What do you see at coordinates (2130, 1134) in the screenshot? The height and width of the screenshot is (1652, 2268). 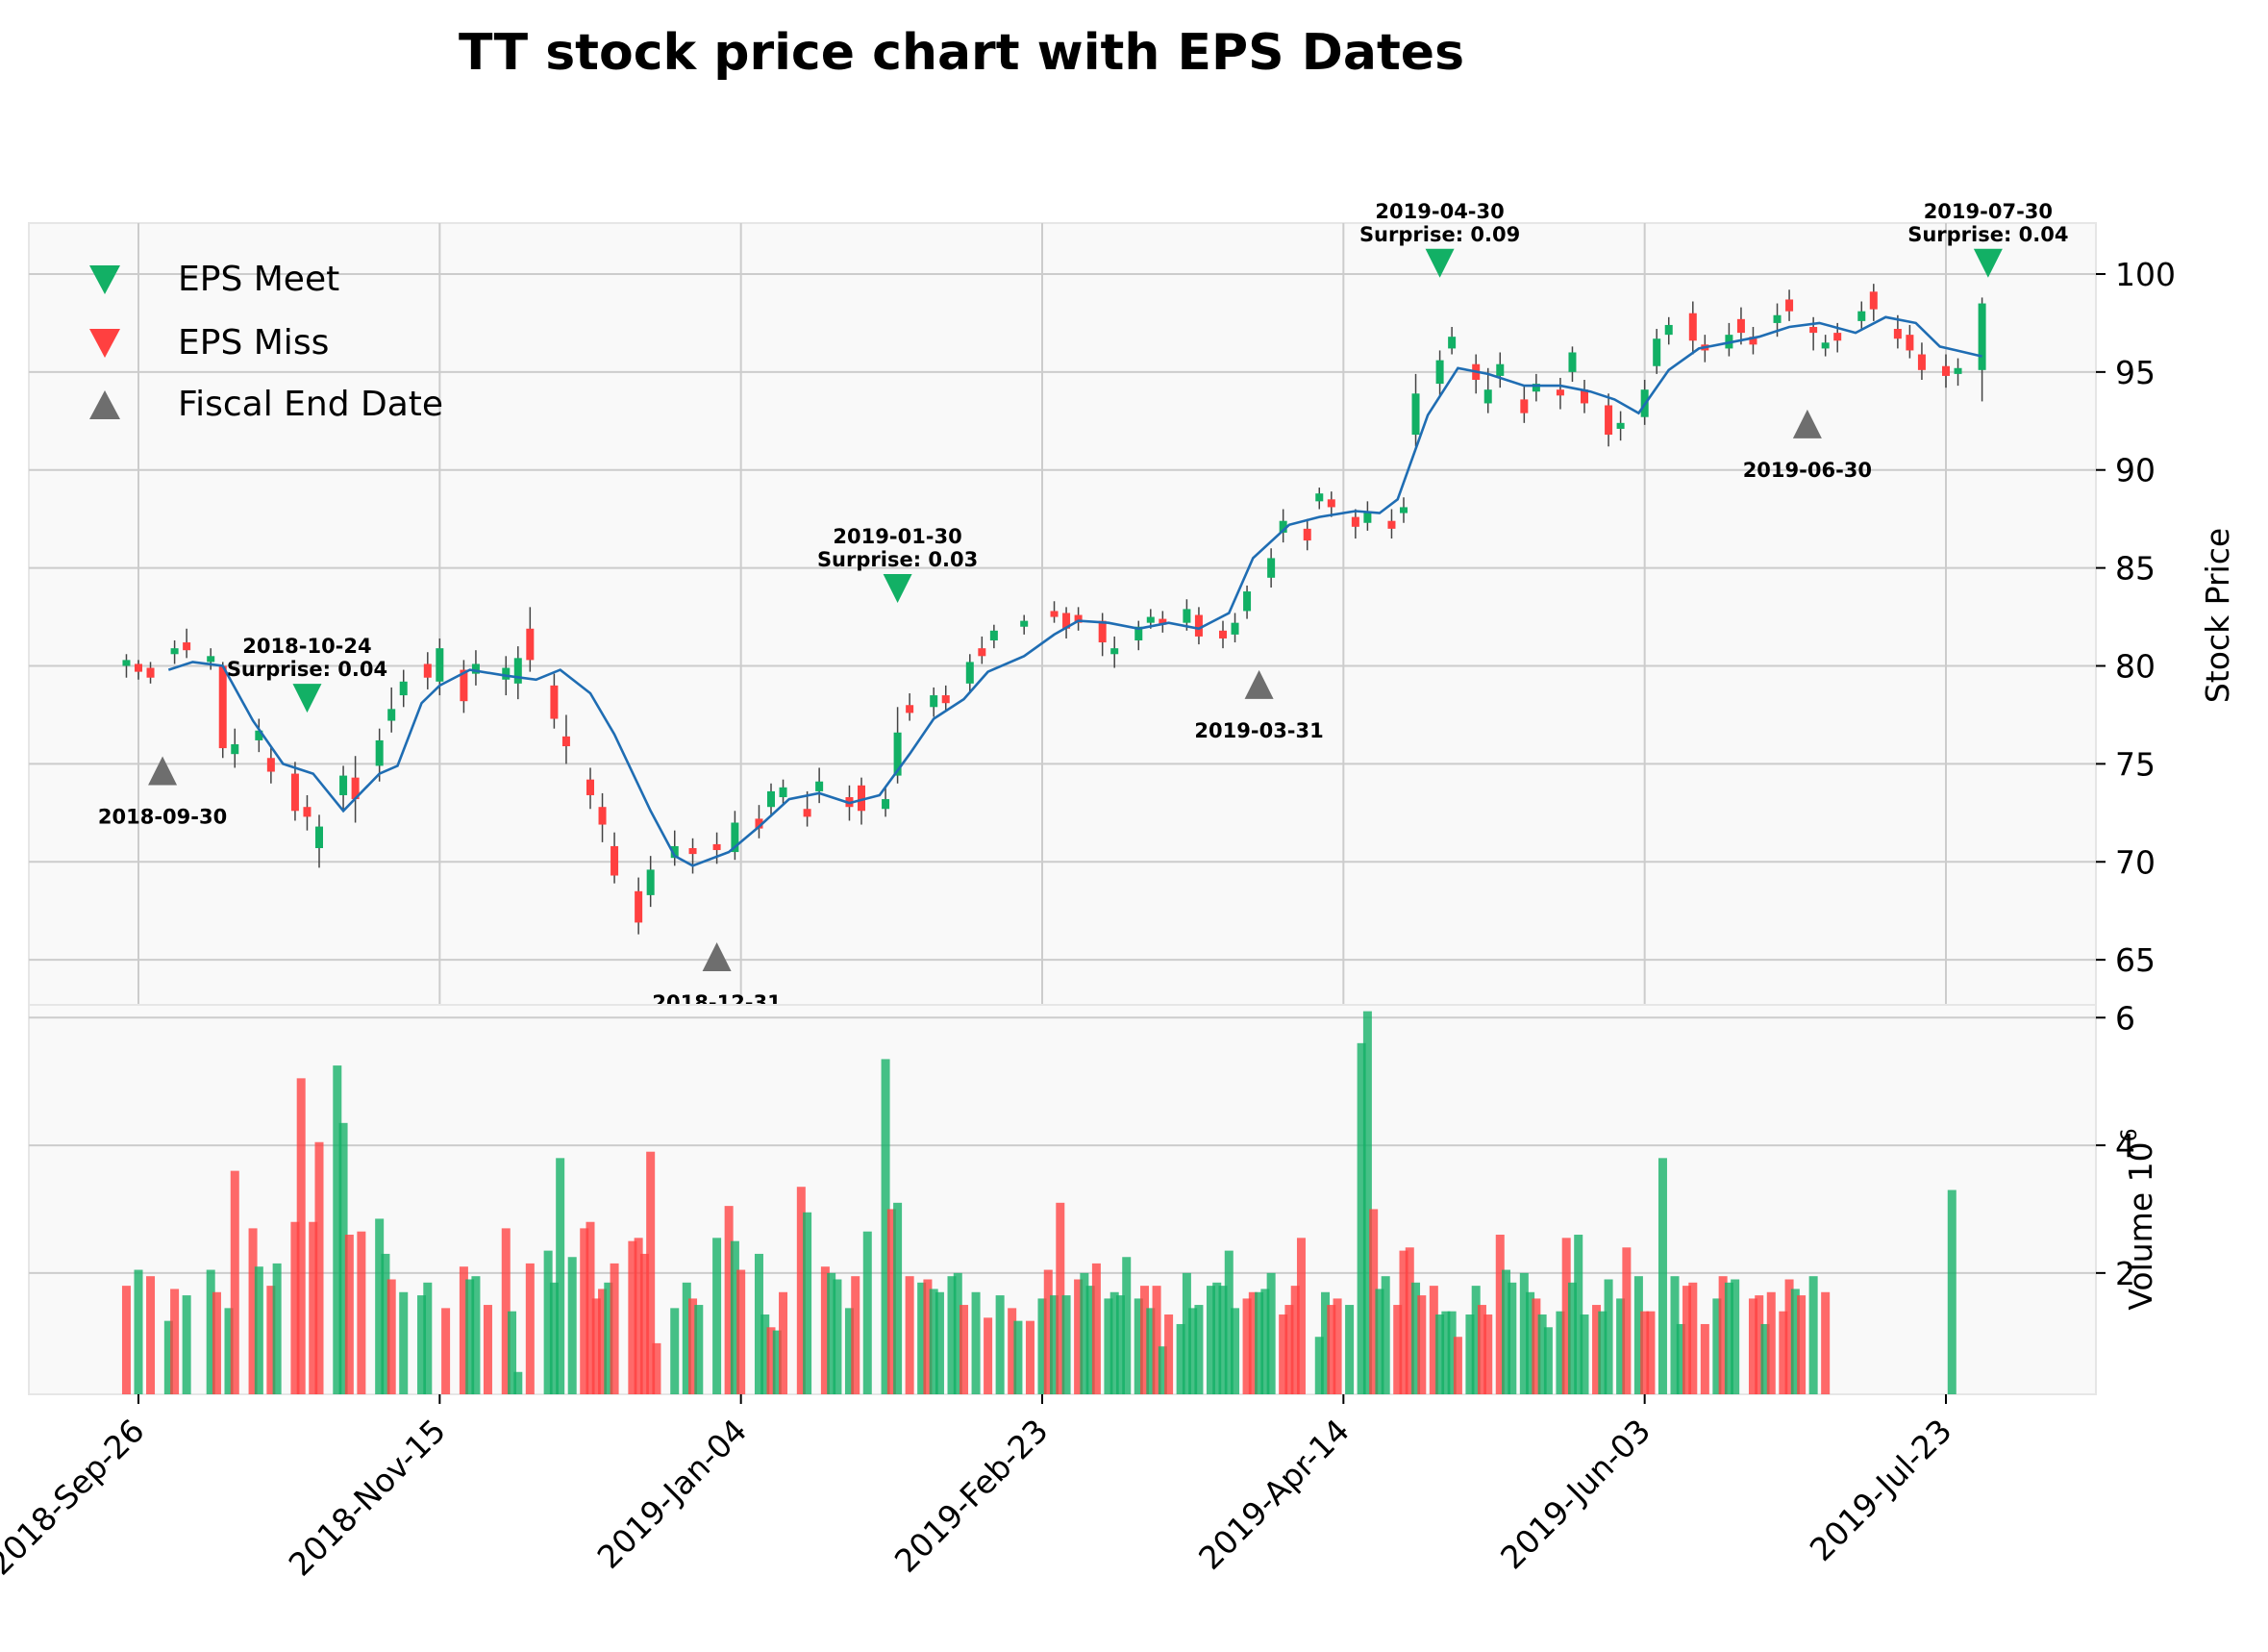 I see `volume-axis-label-exponent: 6` at bounding box center [2130, 1134].